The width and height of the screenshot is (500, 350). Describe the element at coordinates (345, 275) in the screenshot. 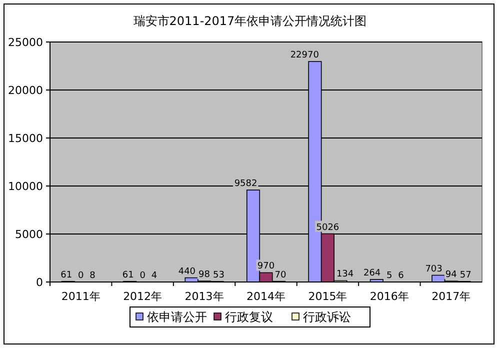

I see `data-label: 134` at that location.